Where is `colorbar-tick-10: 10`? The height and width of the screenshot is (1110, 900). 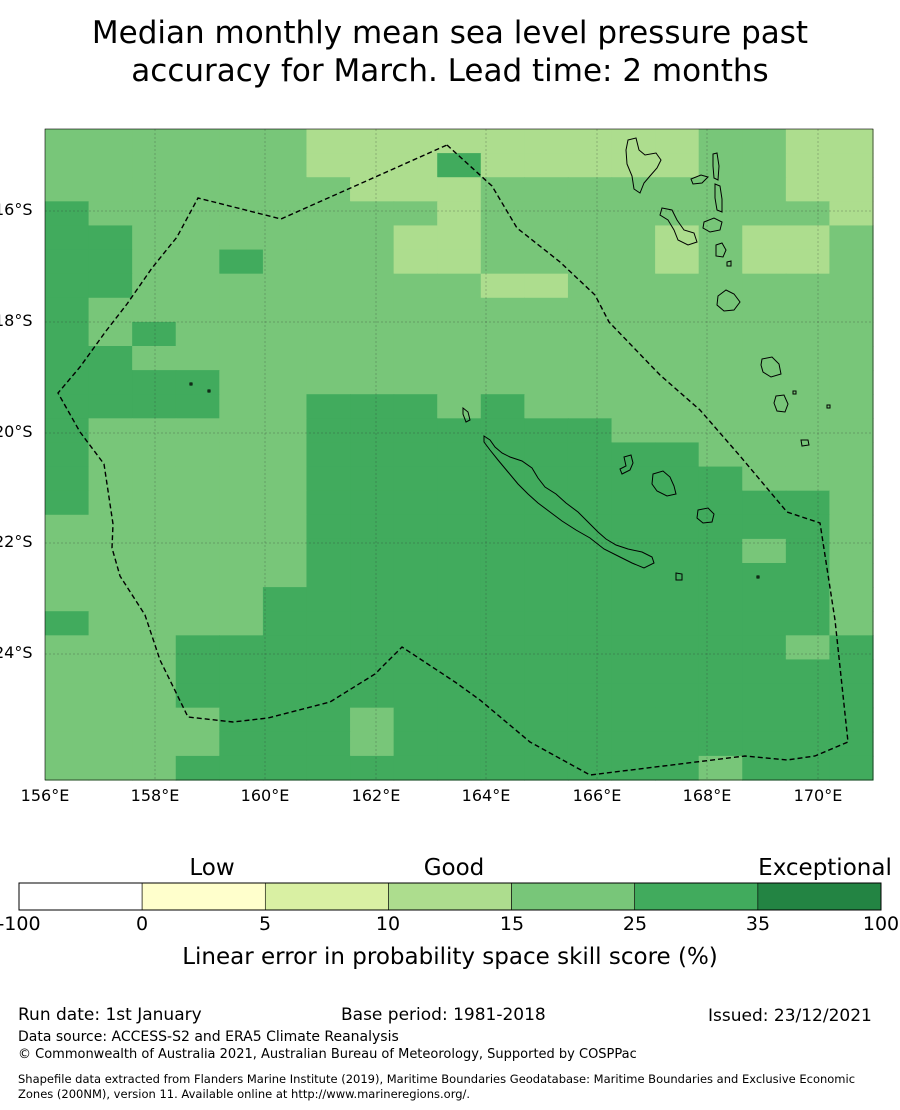
colorbar-tick-10: 10 is located at coordinates (388, 924).